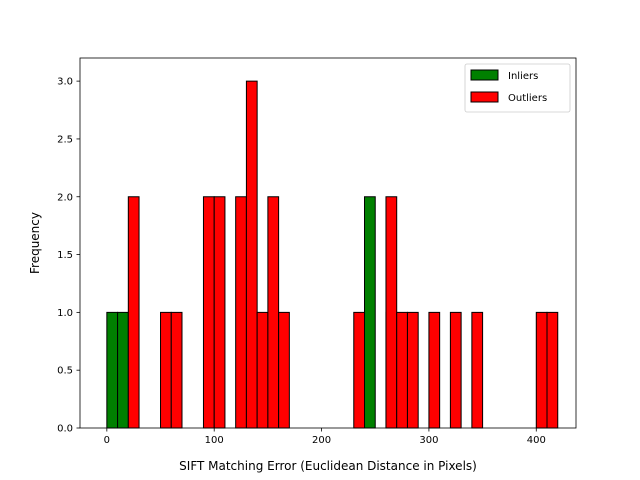 Image resolution: width=640 pixels, height=480 pixels. I want to click on x-tick-label: 300, so click(428, 440).